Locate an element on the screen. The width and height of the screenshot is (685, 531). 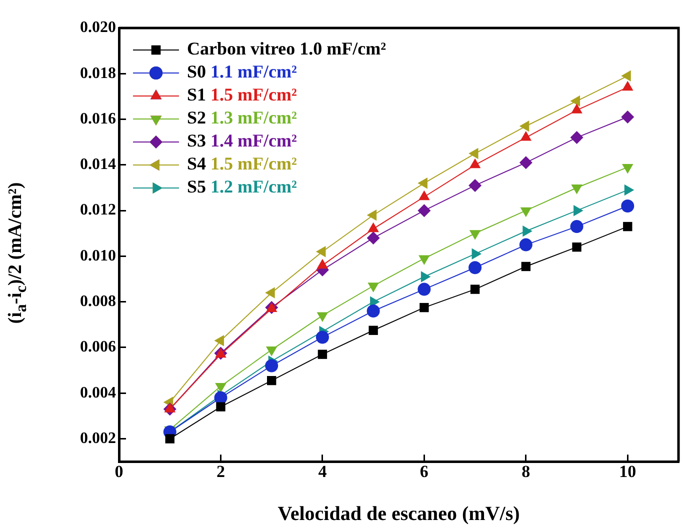
y-tick-label: 0.018 is located at coordinates (98, 73).